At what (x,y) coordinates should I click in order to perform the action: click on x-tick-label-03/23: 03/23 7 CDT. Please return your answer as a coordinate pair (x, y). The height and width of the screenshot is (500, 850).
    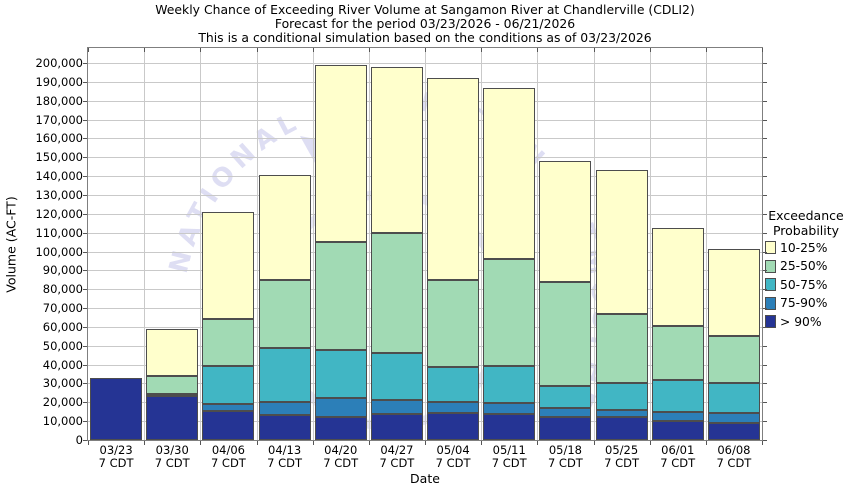
    Looking at the image, I should click on (116, 457).